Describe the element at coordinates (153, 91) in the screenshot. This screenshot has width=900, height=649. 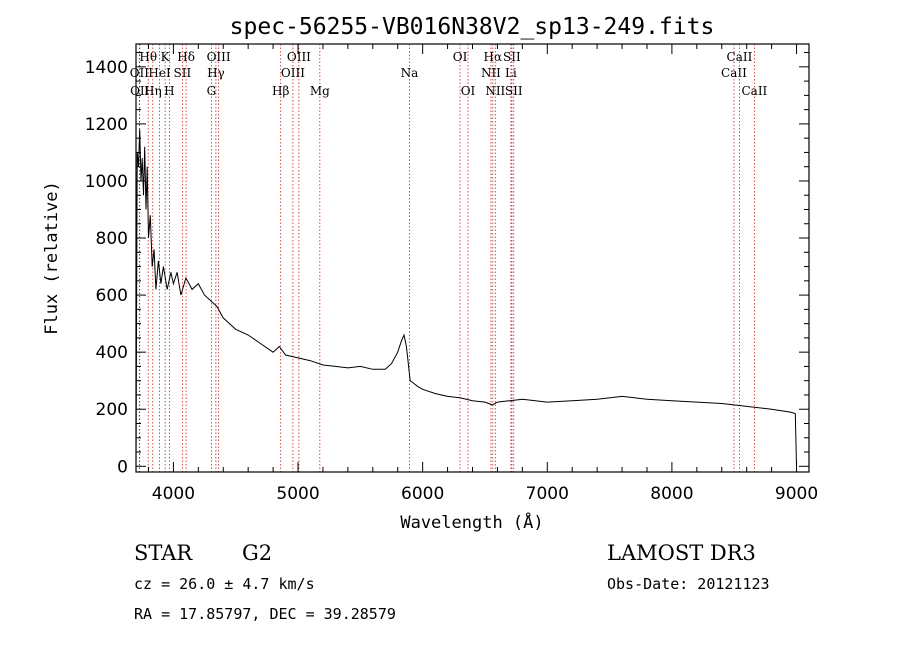
I see `line-label-3: Hη` at that location.